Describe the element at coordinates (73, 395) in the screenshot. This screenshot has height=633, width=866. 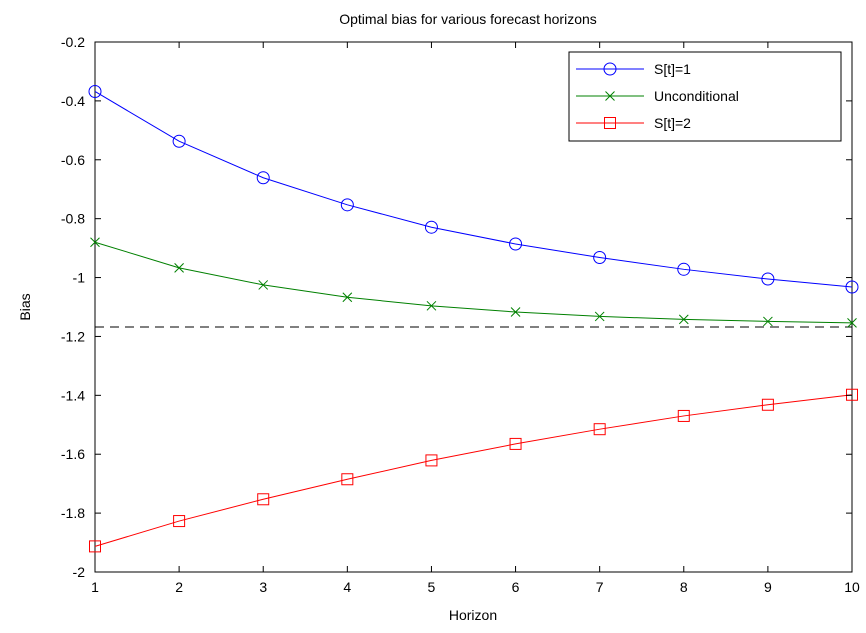
I see `y-tick-label: -1.4` at that location.